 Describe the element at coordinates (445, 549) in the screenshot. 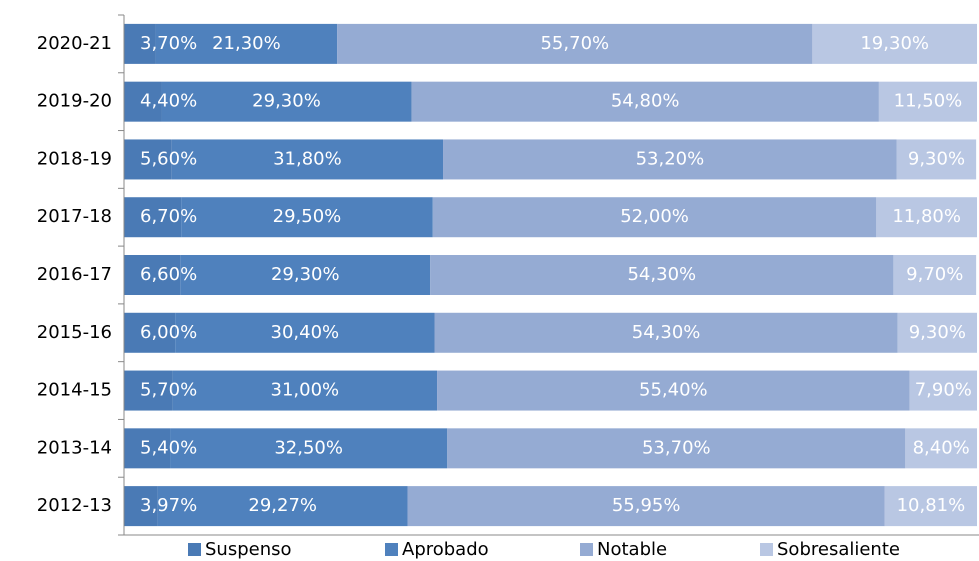

I see `legend-label: Aprobado` at that location.